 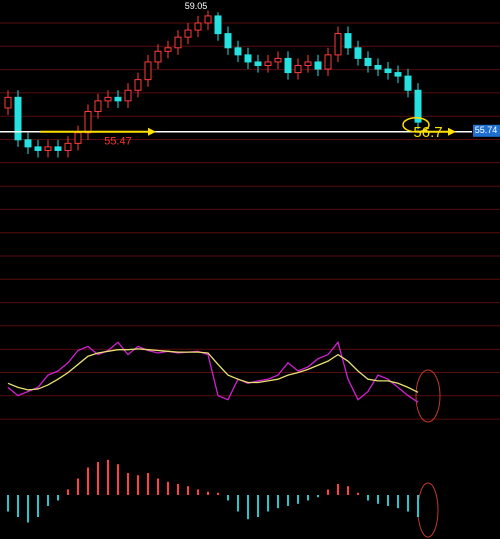 I want to click on price-label: 55.74, so click(x=486, y=130).